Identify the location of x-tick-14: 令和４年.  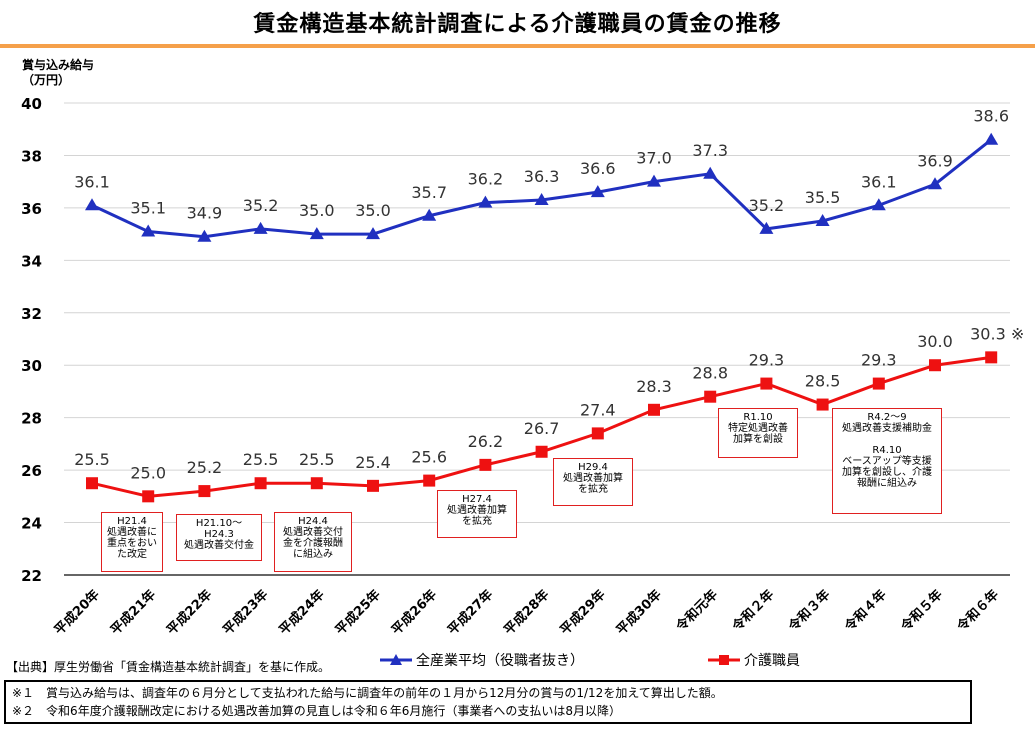
(866, 611).